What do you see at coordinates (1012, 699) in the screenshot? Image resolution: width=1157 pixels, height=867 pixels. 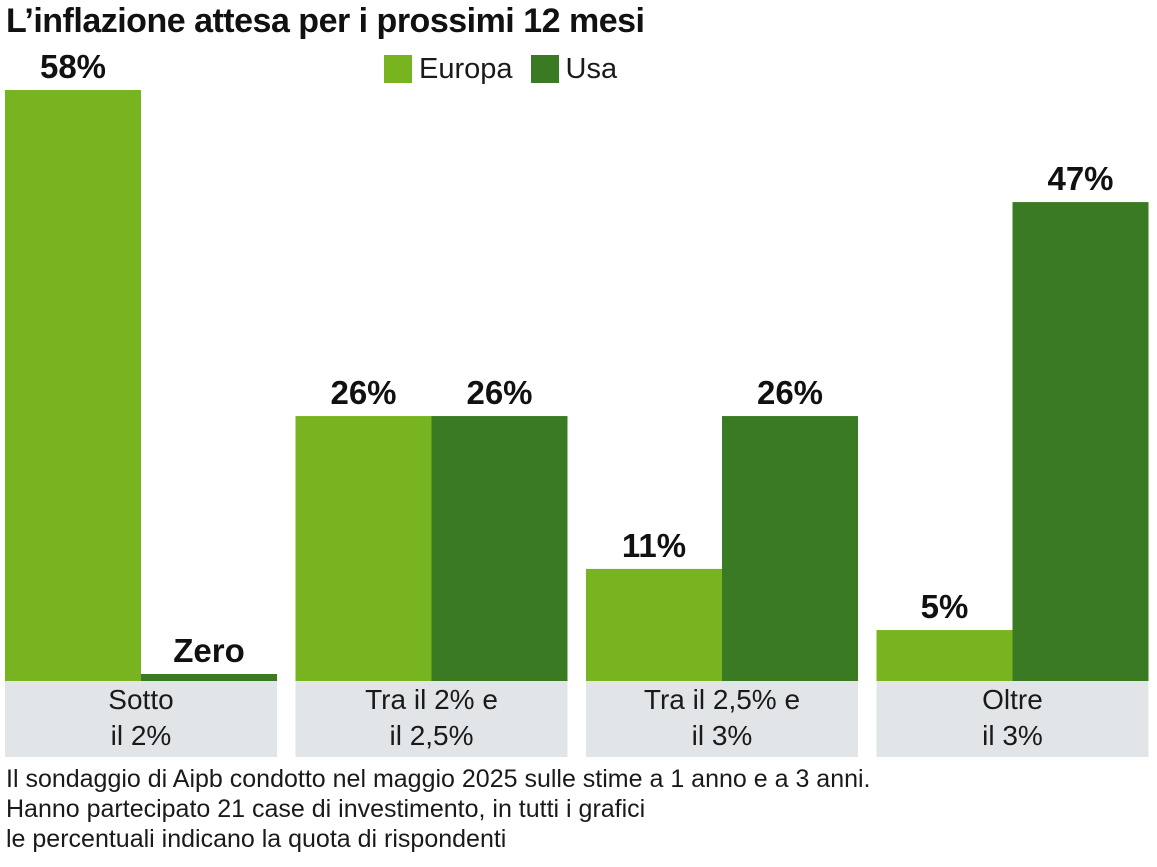 I see `category-label: Oltre` at bounding box center [1012, 699].